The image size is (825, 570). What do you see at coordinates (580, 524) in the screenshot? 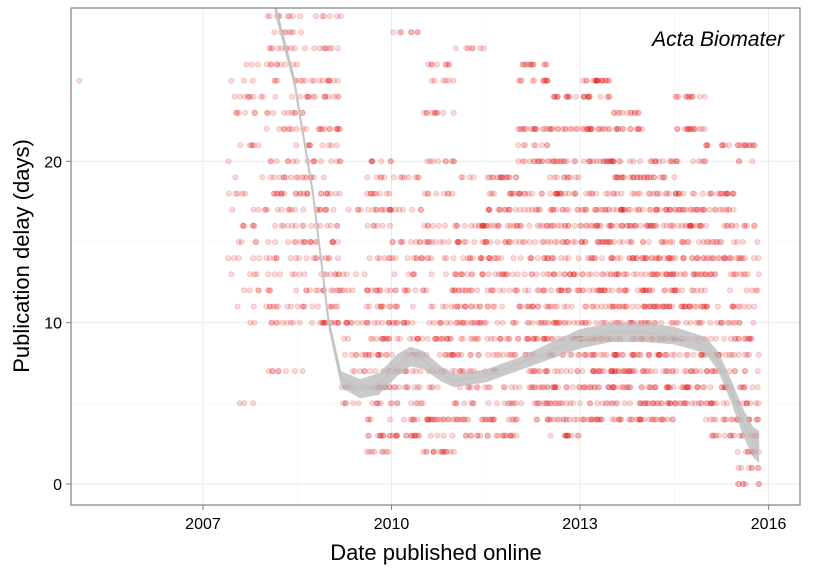
I see `x-tick-label: 2013` at bounding box center [580, 524].